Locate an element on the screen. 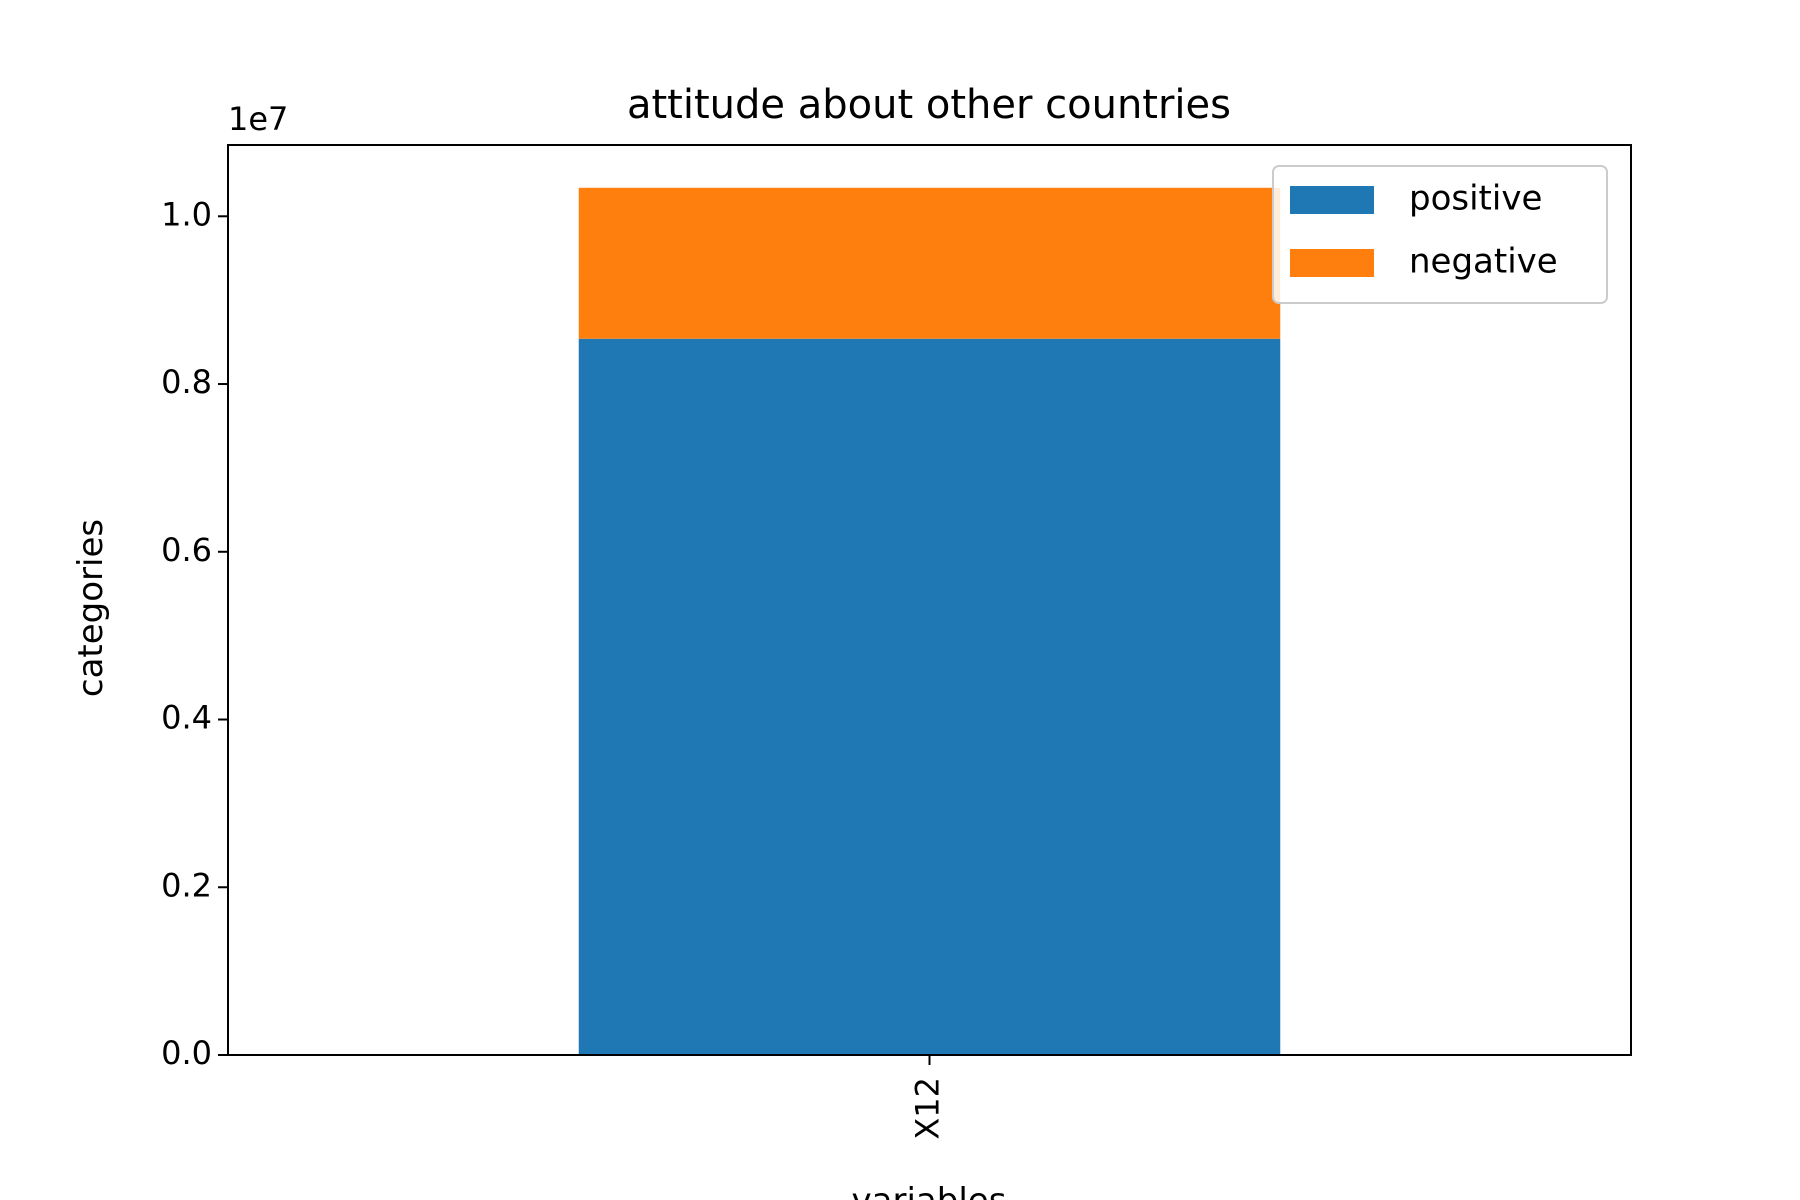  x-tick-label: X12 is located at coordinates (928, 1108).